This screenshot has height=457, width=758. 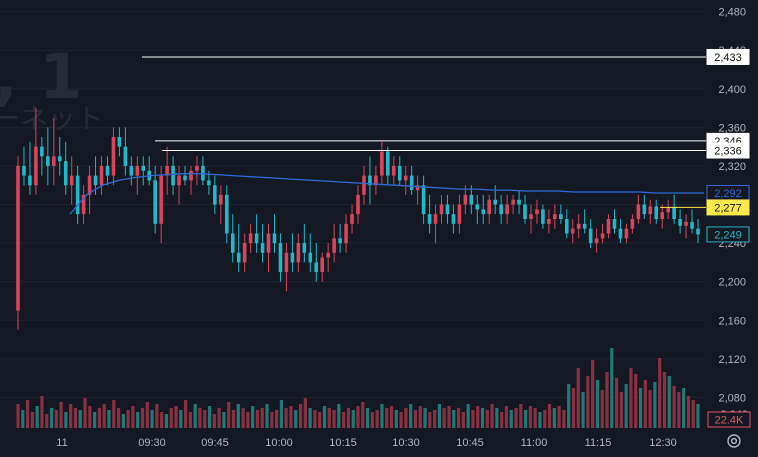 What do you see at coordinates (734, 441) in the screenshot?
I see `settings-gear-icon` at bounding box center [734, 441].